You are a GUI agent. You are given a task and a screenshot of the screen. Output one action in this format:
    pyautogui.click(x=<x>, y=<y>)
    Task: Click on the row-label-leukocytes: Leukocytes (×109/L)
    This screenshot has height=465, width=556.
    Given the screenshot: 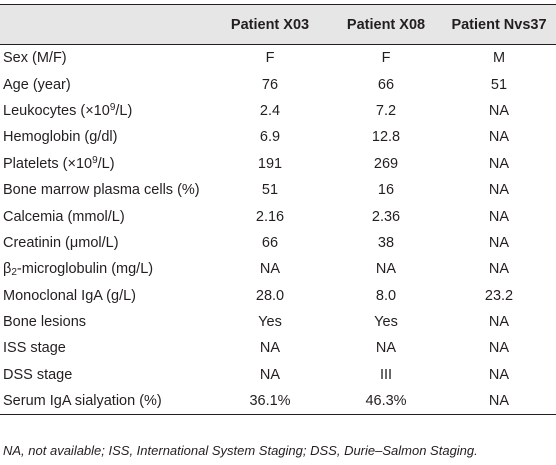 What is the action you would take?
    pyautogui.click(x=105, y=111)
    